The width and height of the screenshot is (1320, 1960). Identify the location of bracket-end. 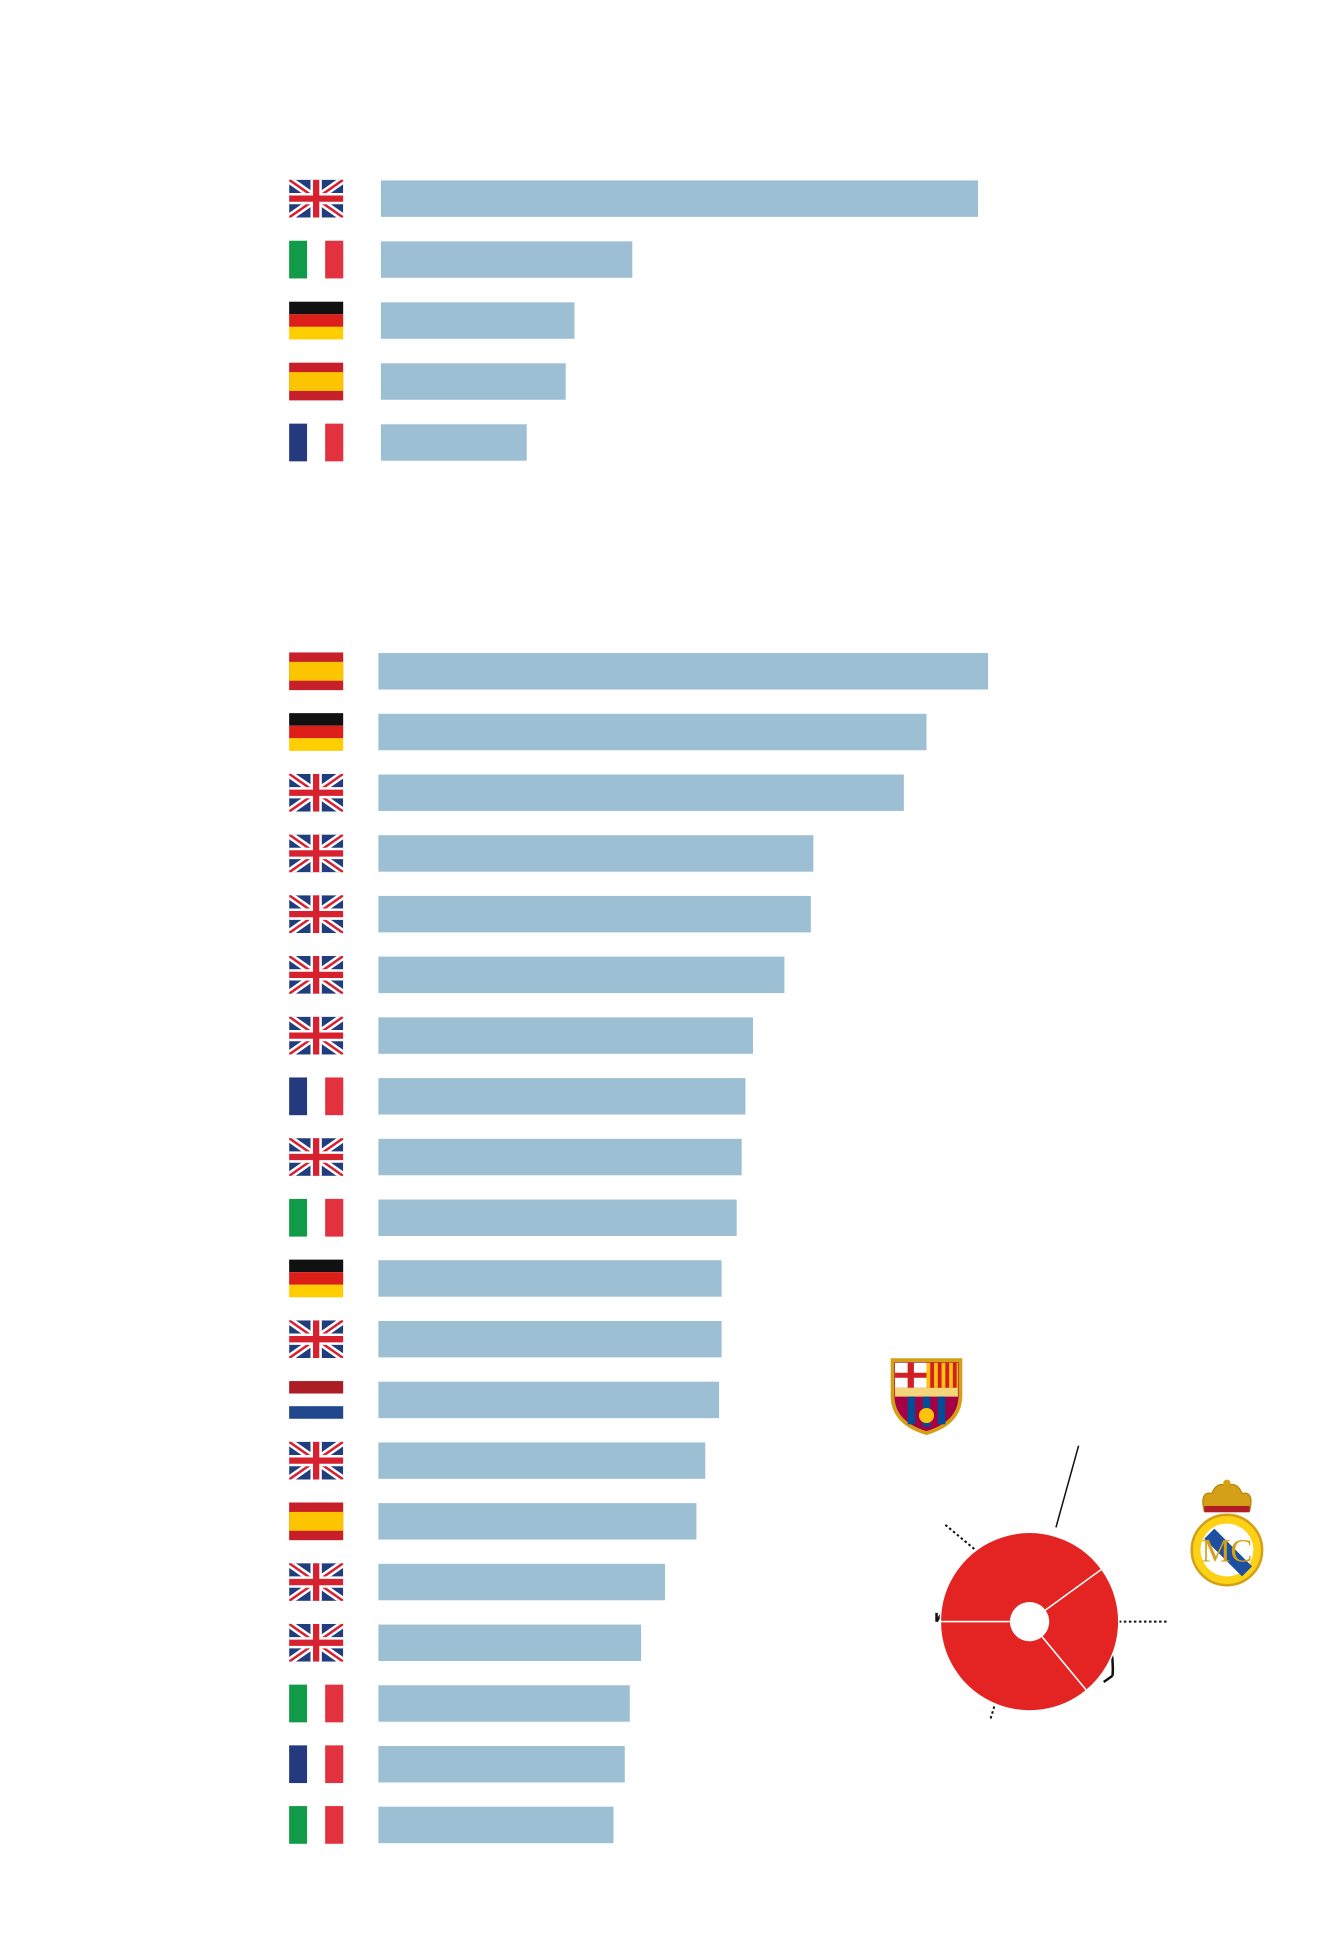
(1108, 1679).